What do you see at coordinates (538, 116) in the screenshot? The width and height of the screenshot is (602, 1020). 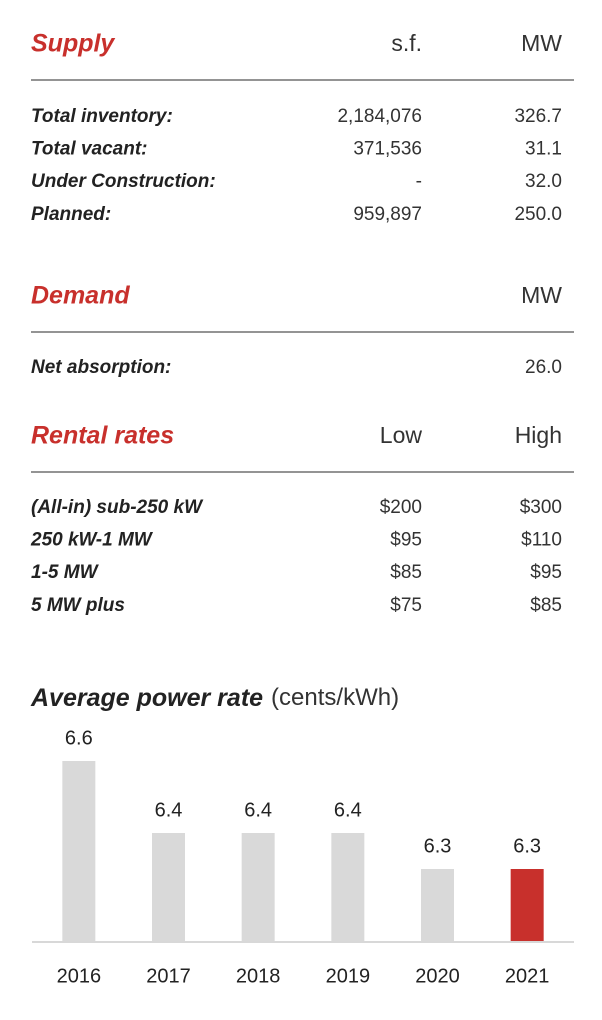 I see `row-value: 326.7` at bounding box center [538, 116].